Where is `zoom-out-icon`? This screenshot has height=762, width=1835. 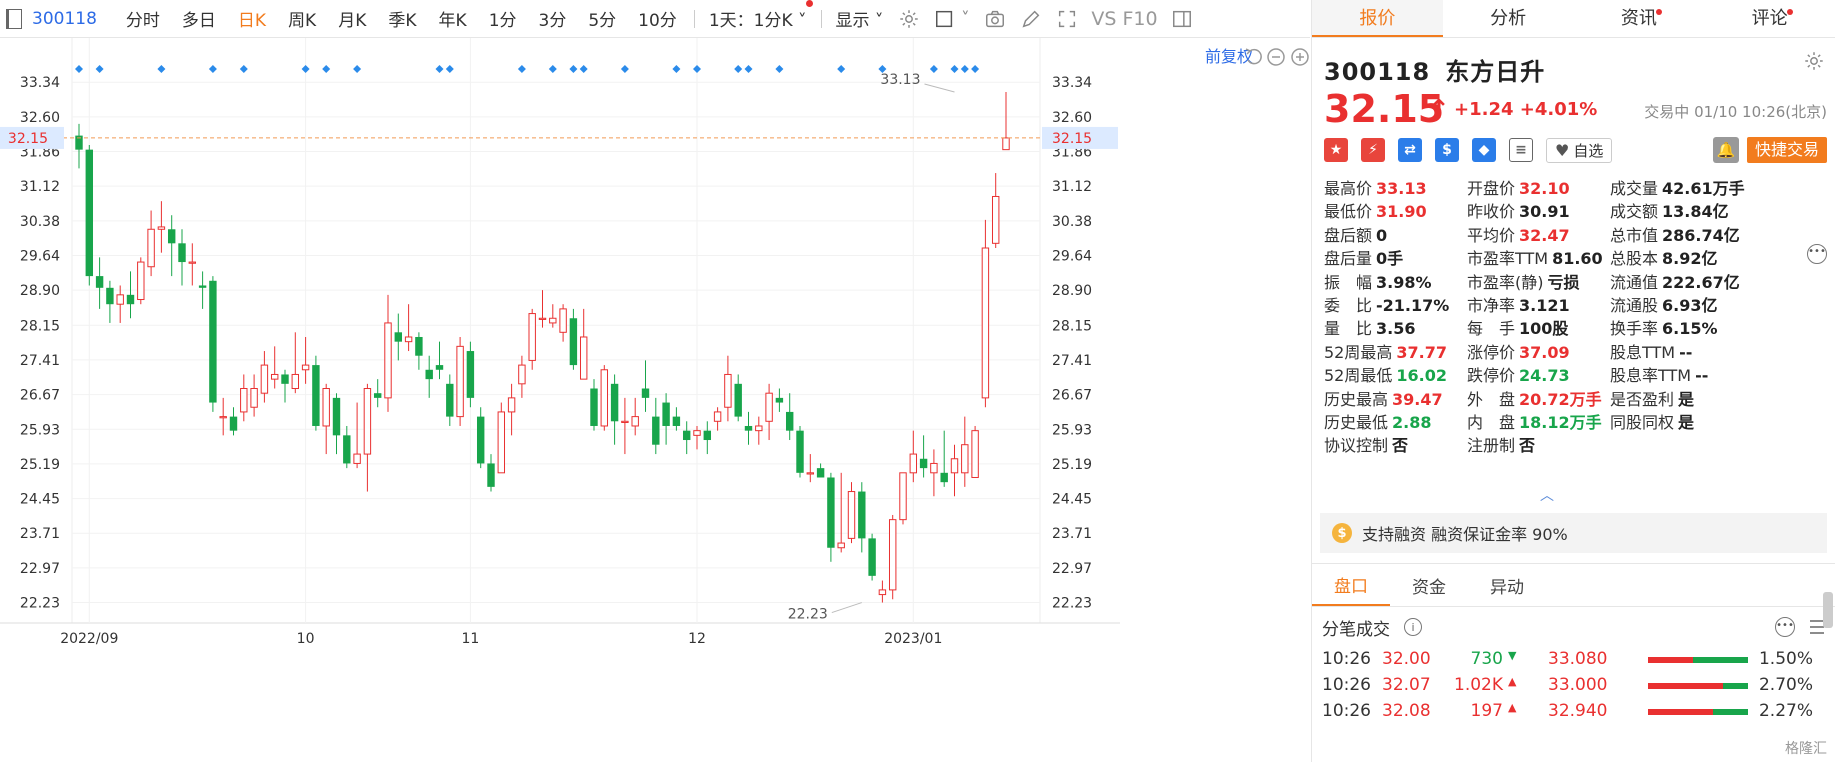 zoom-out-icon is located at coordinates (1276, 57).